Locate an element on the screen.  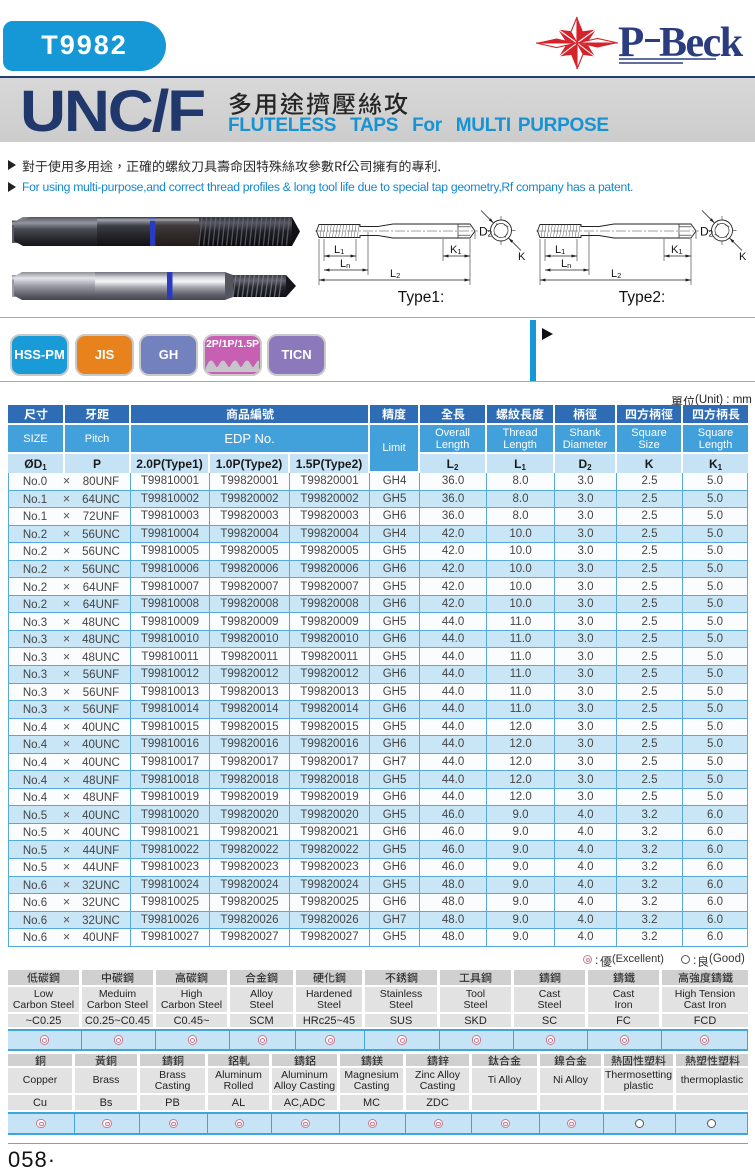
svg-text: Type2: is located at coordinates (642, 297).